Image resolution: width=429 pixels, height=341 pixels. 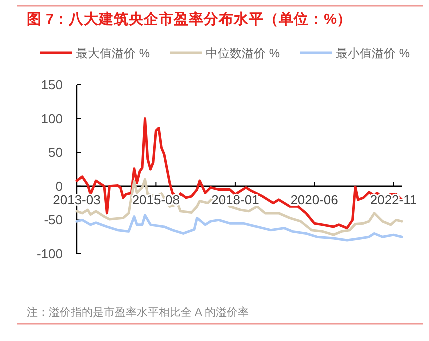 What do you see at coordinates (55, 152) in the screenshot?
I see `y-tick-label: 50` at bounding box center [55, 152].